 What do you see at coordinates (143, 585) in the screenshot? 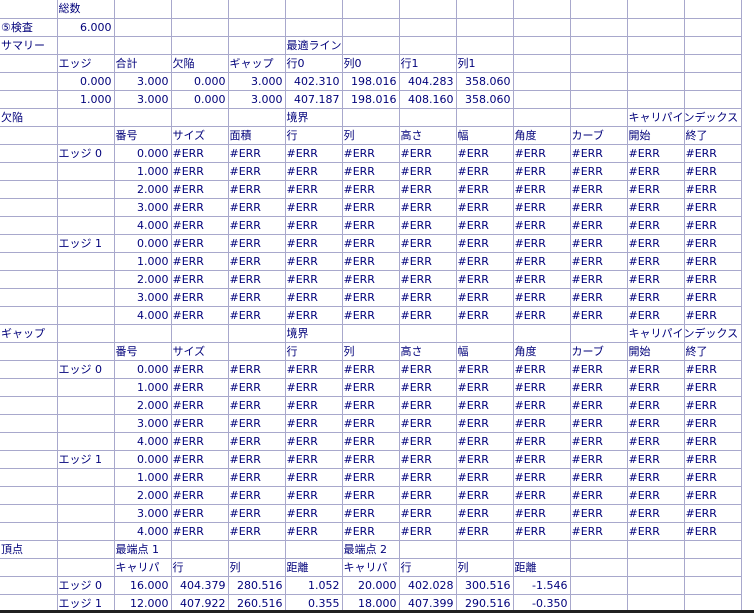
I see `sheet-cell: 16.000` at bounding box center [143, 585].